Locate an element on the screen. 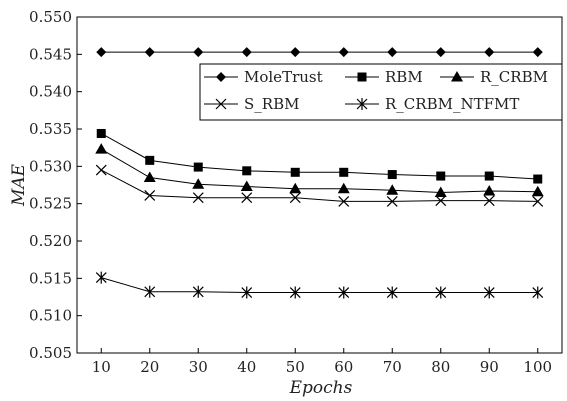 The image size is (567, 401). y-axis-title: MAE is located at coordinates (19, 185).